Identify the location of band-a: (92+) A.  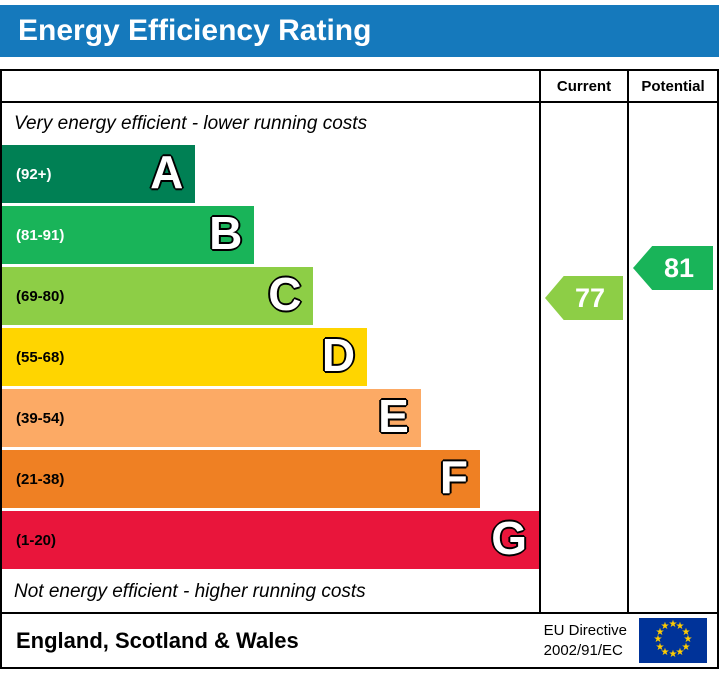
(99, 174).